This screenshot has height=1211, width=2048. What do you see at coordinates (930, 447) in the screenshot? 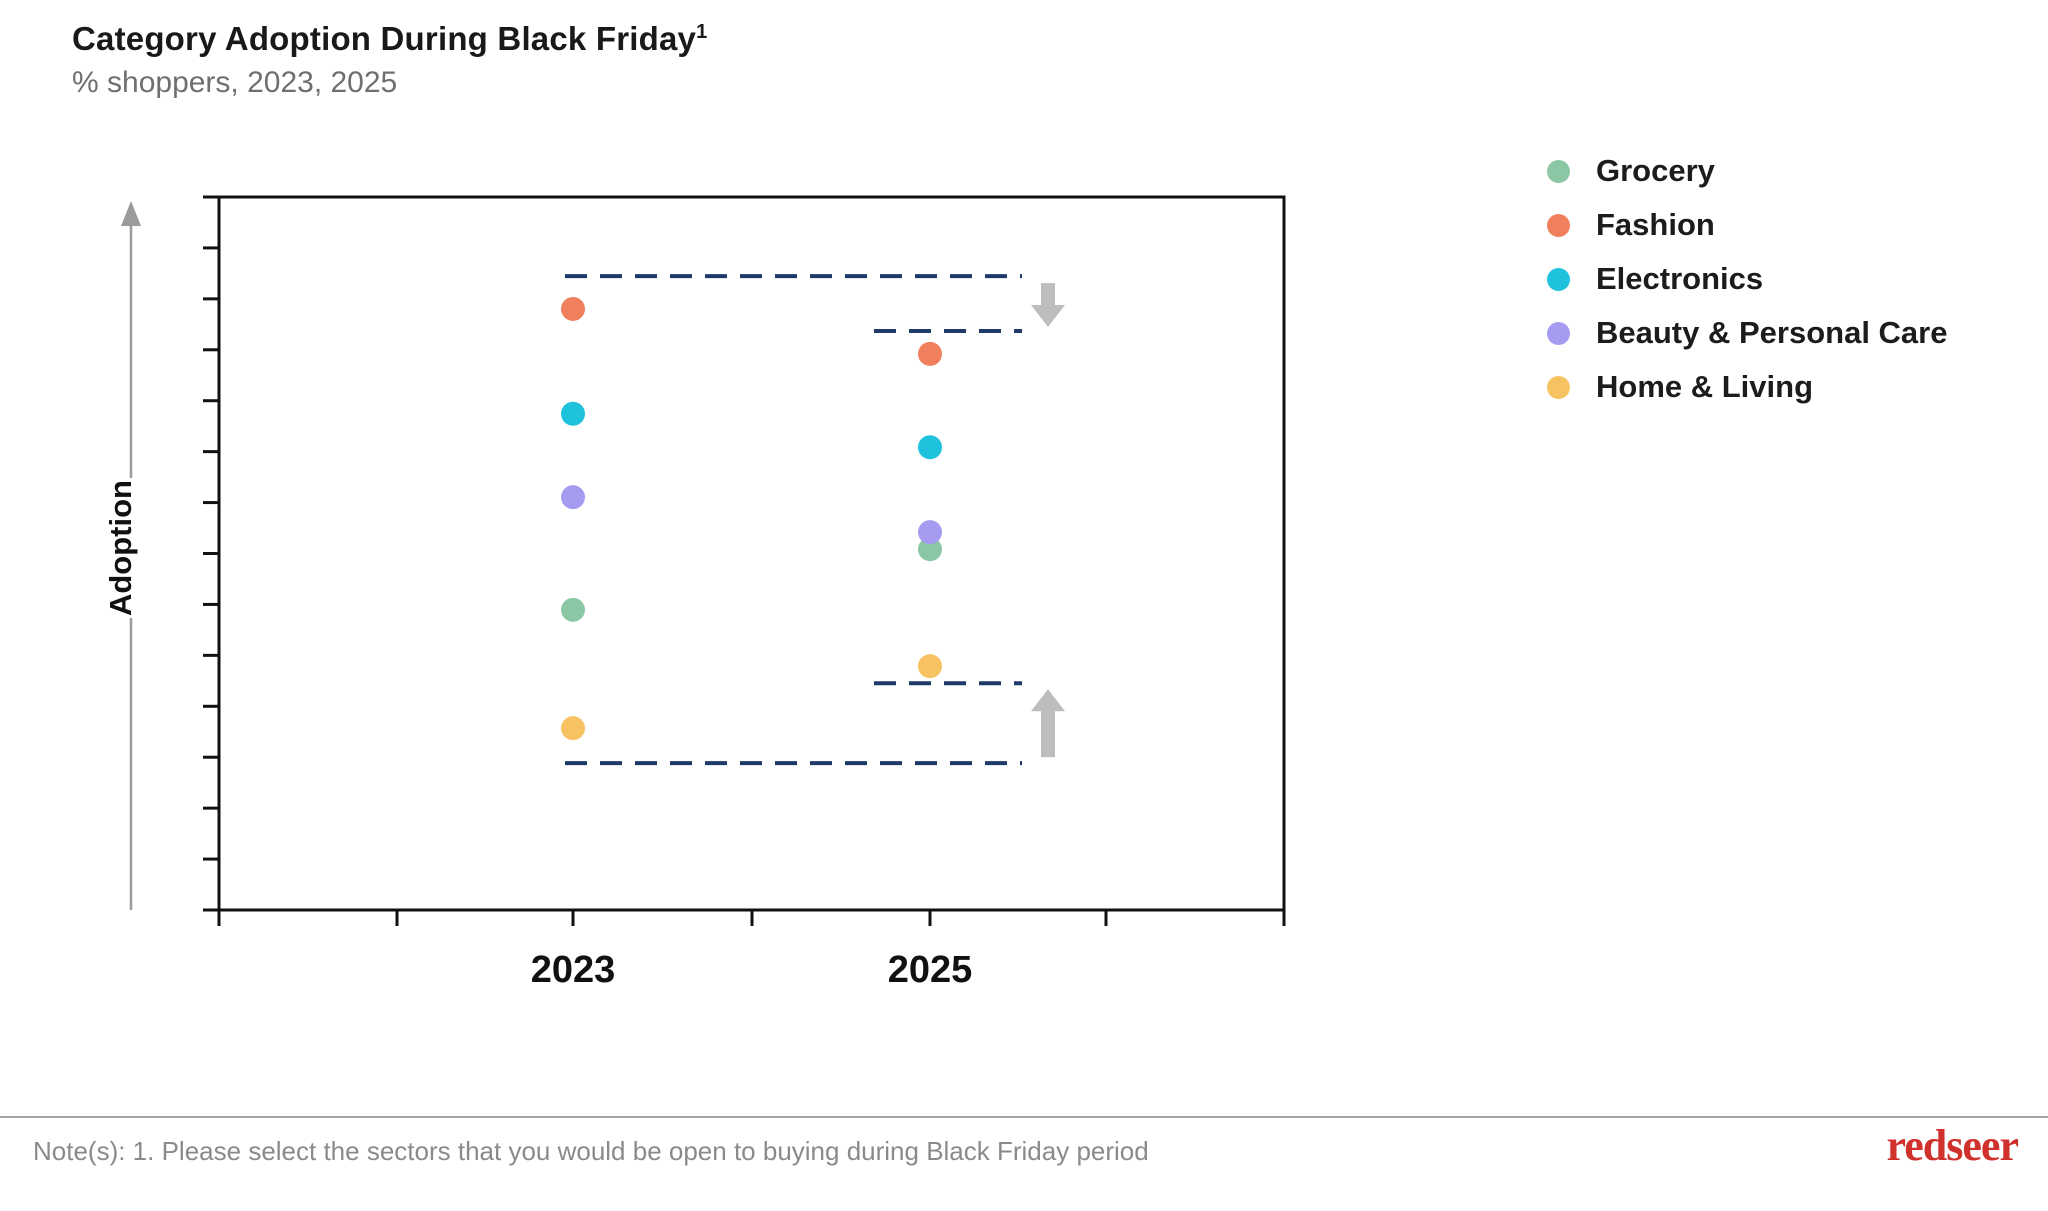
I see `dot-electronics-2025` at bounding box center [930, 447].